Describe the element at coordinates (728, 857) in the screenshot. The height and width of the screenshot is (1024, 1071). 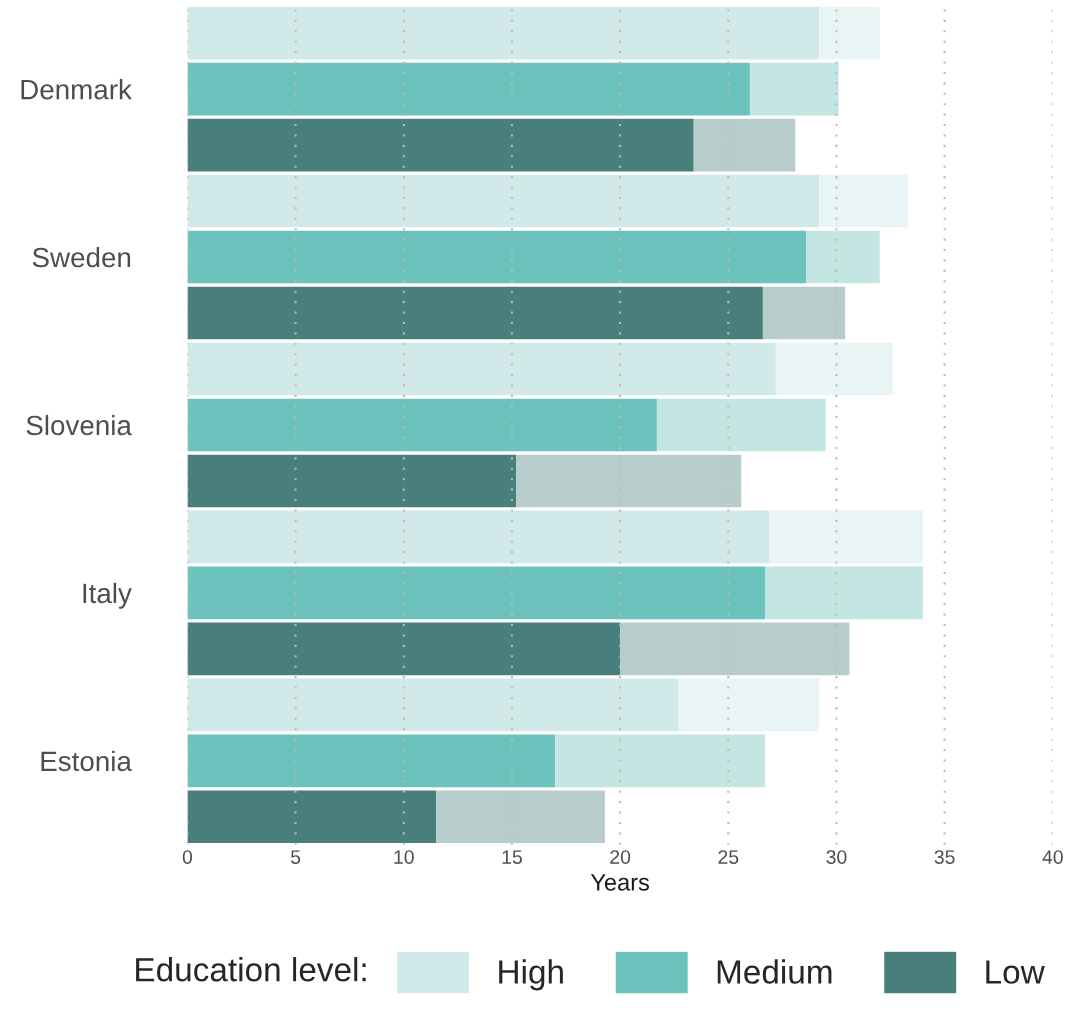
I see `x-tick-label: 25` at that location.